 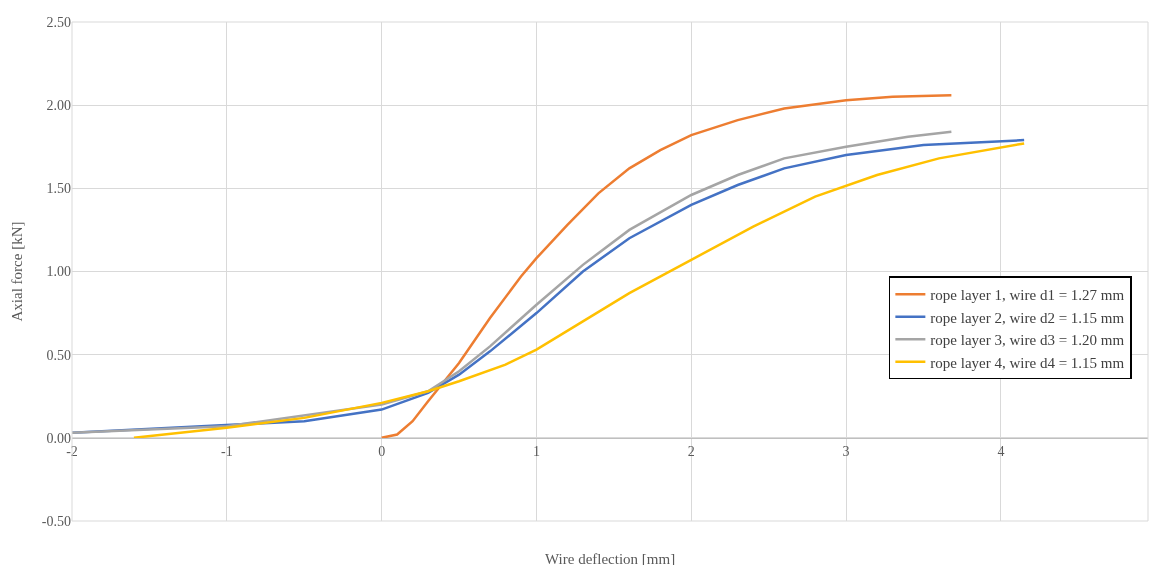 I want to click on x-tick-label: 4, so click(x=1001, y=451).